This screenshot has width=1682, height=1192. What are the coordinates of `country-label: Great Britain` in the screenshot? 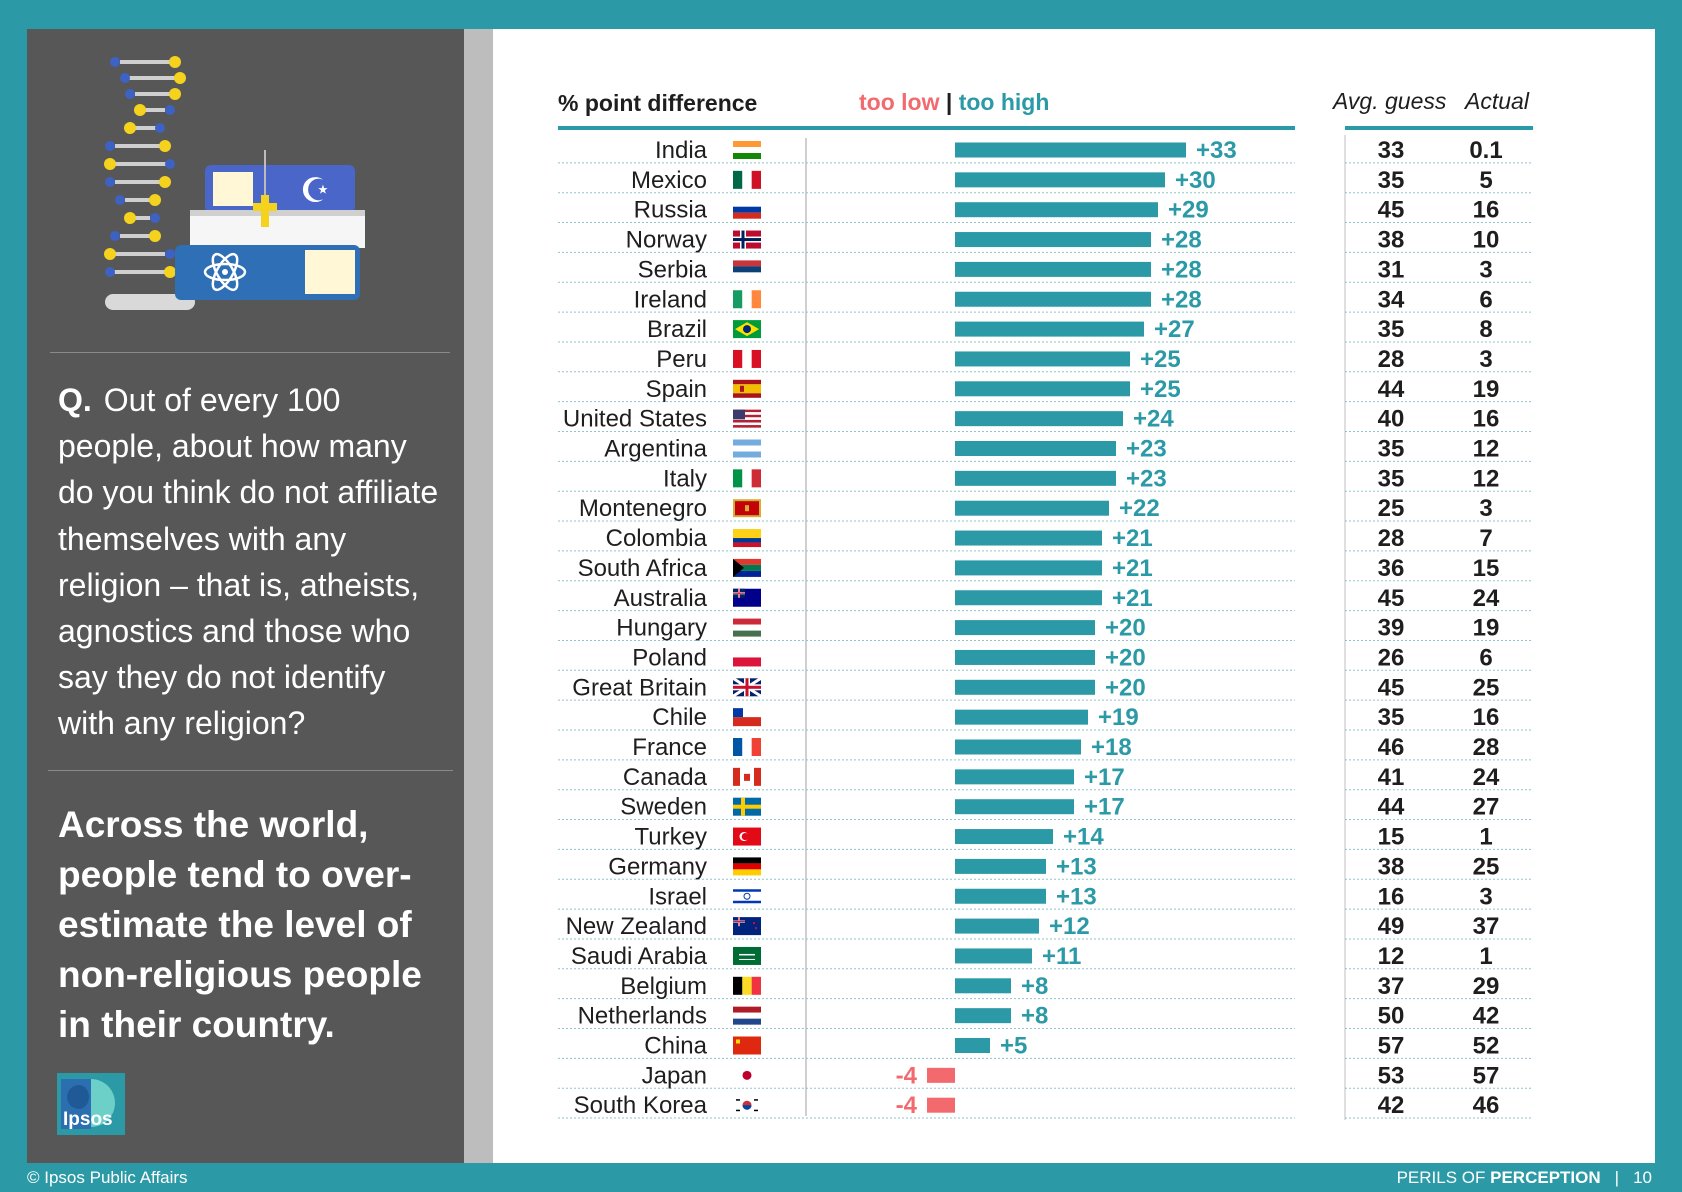 It's located at (639, 687).